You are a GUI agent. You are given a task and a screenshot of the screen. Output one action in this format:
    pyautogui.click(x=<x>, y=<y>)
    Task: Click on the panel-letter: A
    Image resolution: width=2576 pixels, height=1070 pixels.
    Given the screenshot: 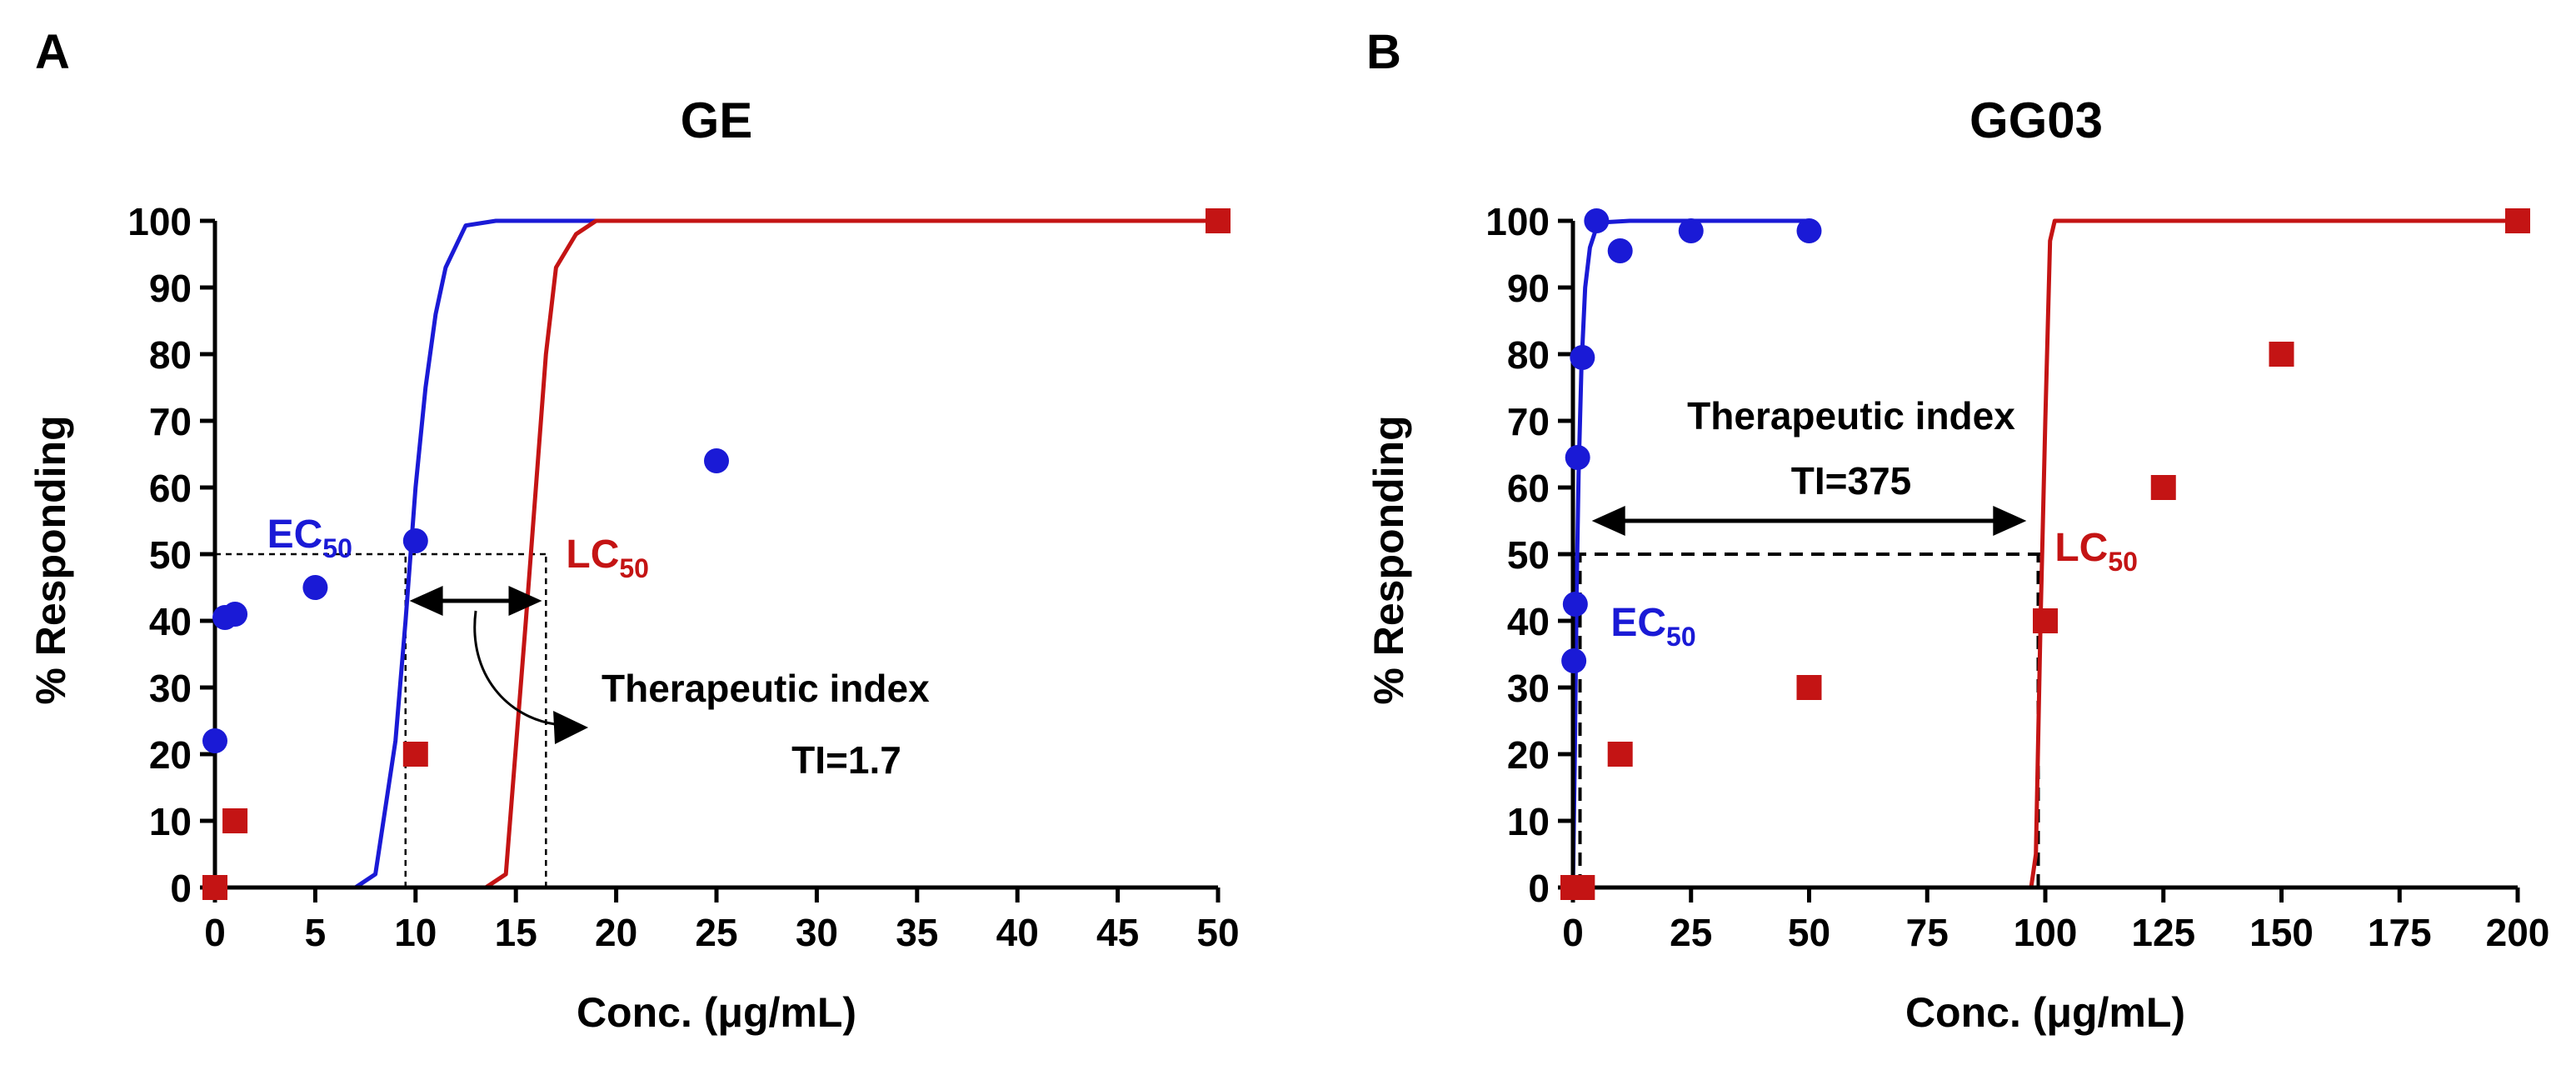 What is the action you would take?
    pyautogui.click(x=52, y=52)
    